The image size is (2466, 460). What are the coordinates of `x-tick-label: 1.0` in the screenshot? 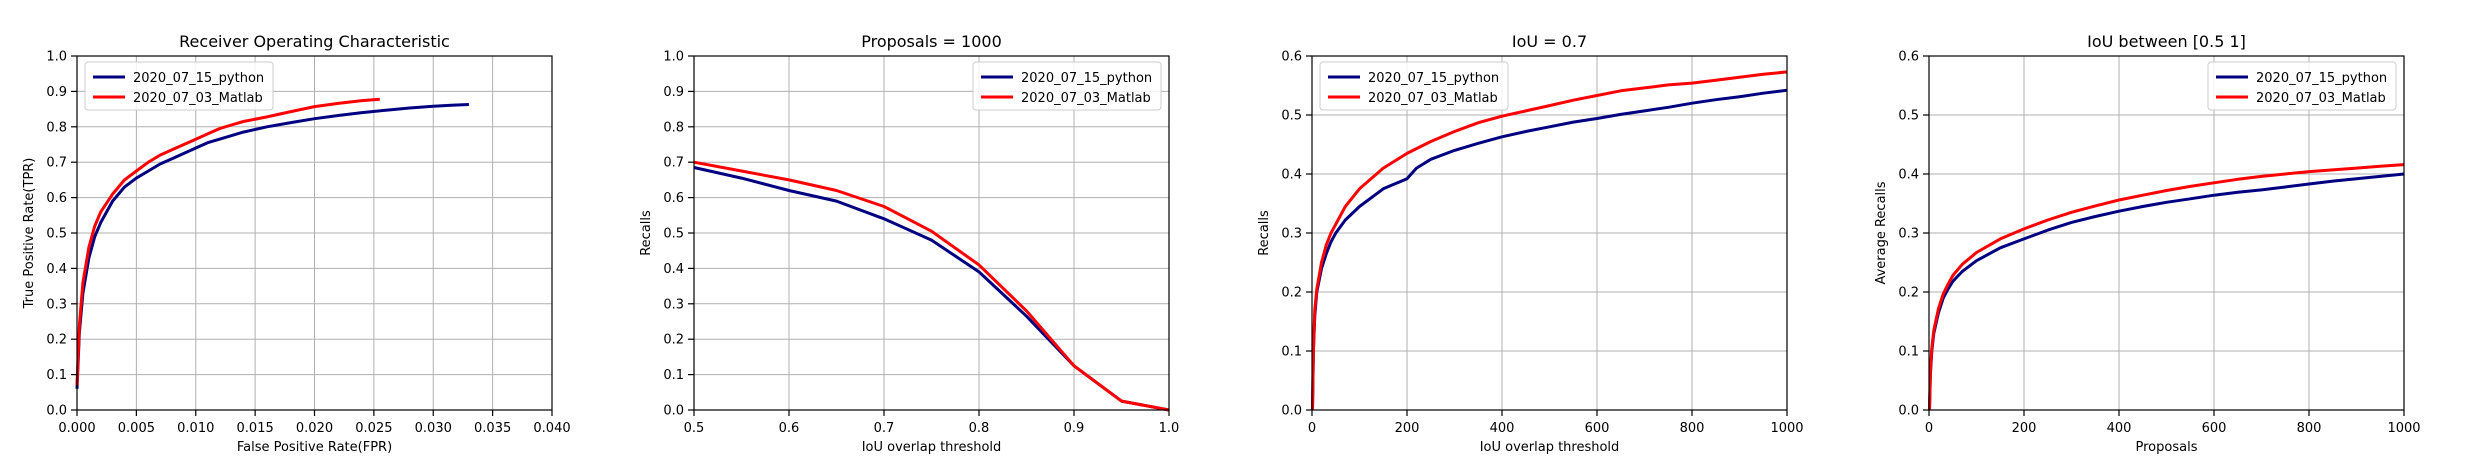 It's located at (1169, 428).